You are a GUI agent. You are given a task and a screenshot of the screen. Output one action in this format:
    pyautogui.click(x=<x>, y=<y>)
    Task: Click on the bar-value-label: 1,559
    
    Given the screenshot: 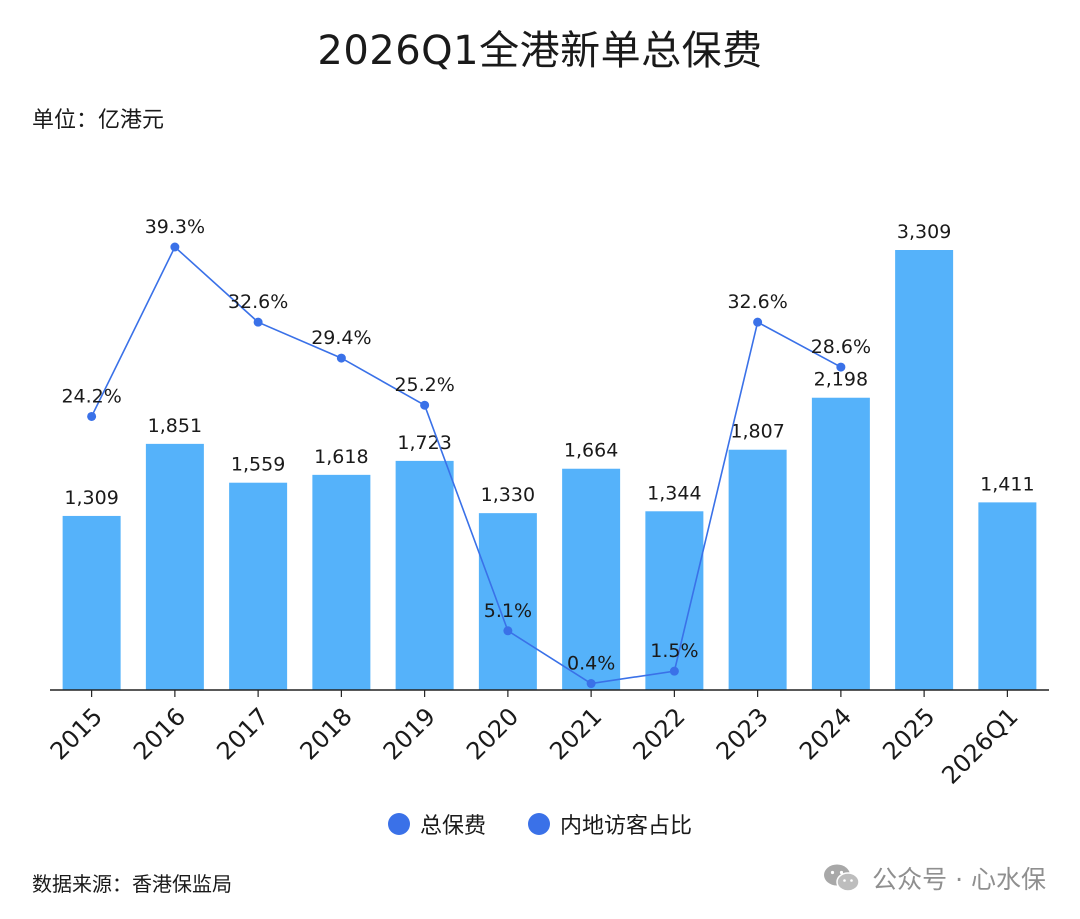 What is the action you would take?
    pyautogui.click(x=258, y=465)
    